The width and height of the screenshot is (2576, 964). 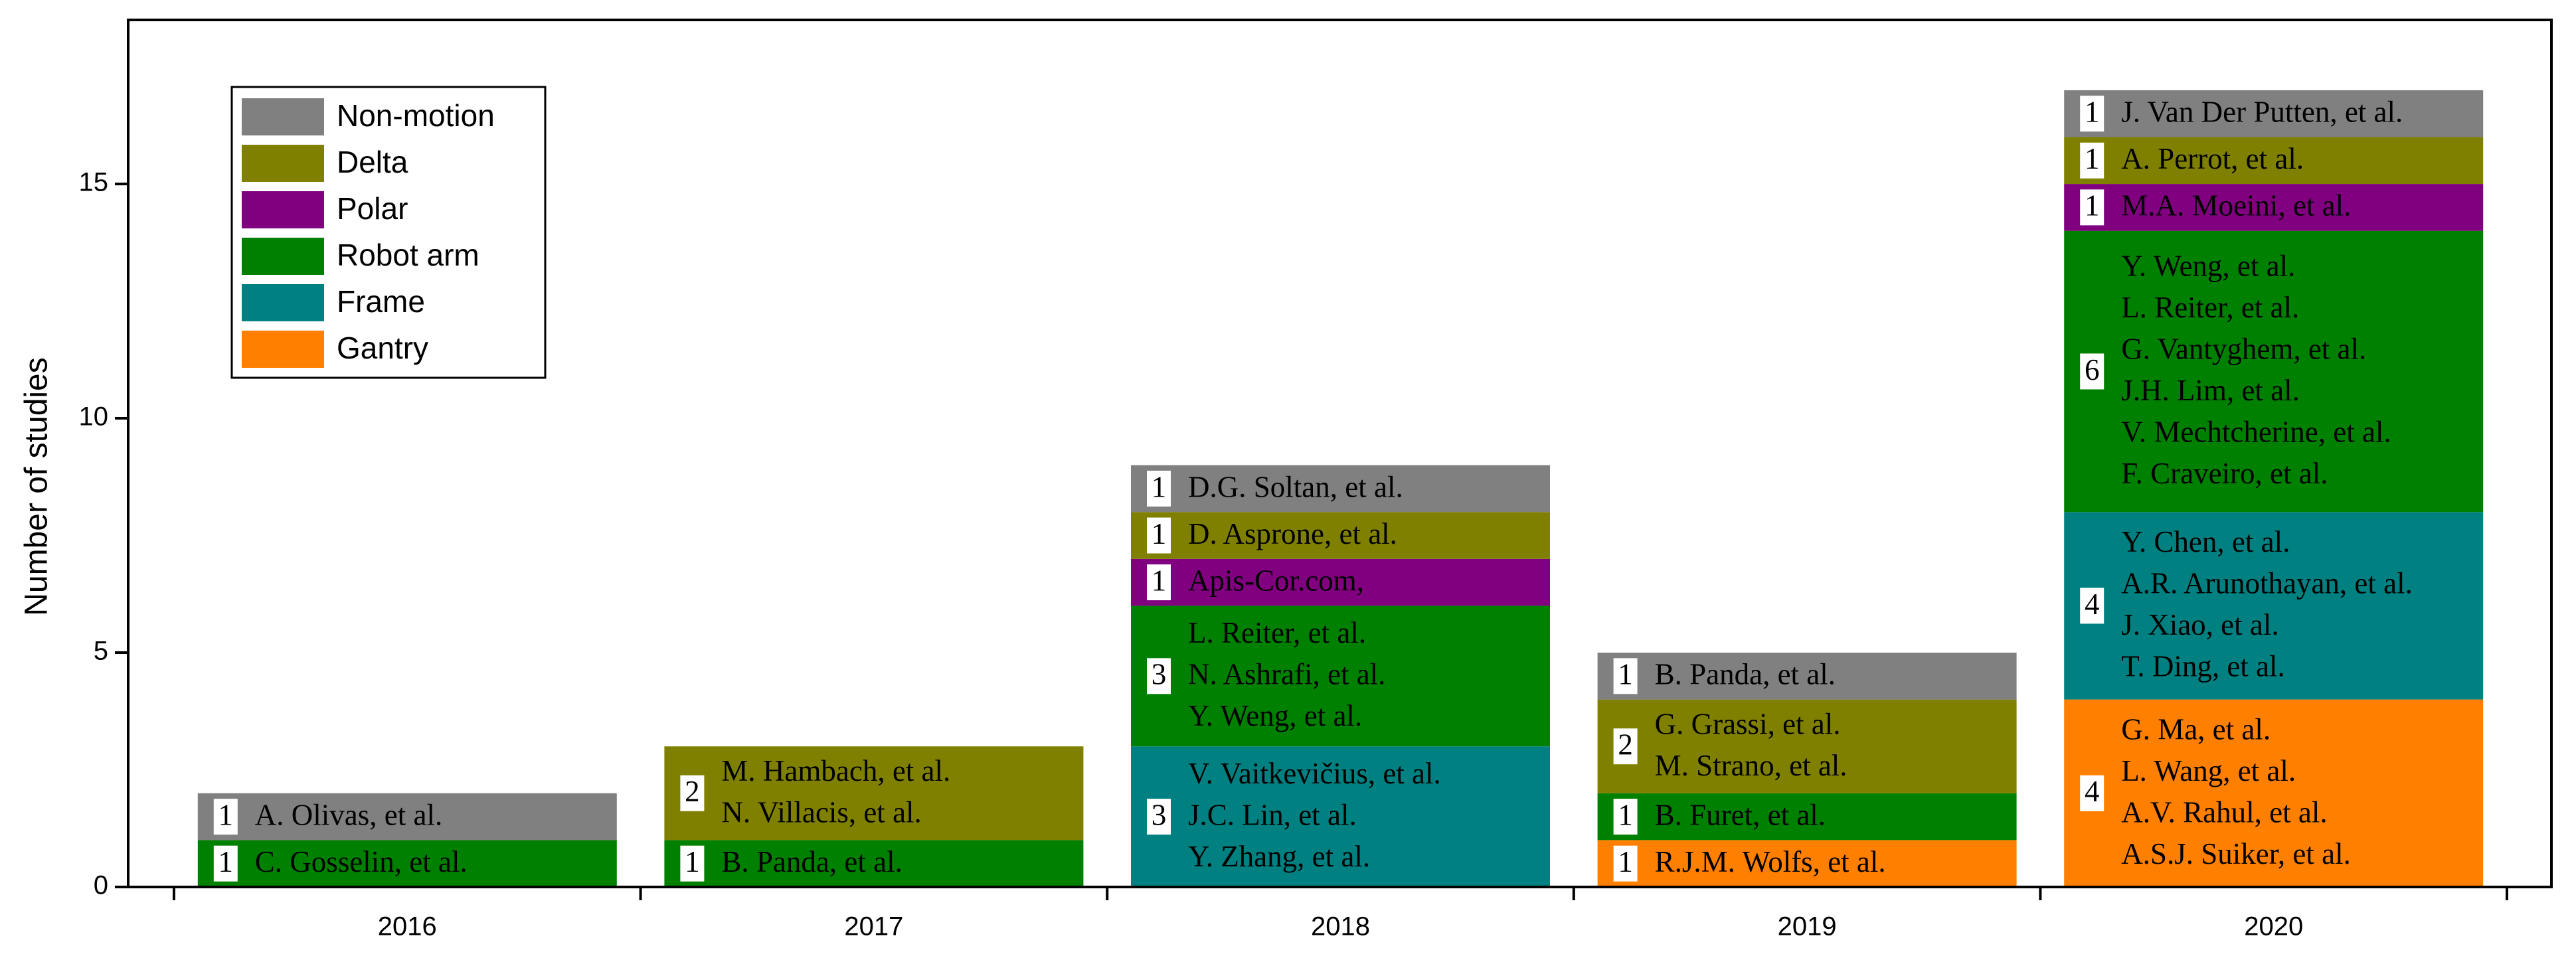 I want to click on x-tick-label: 2016, so click(x=407, y=927).